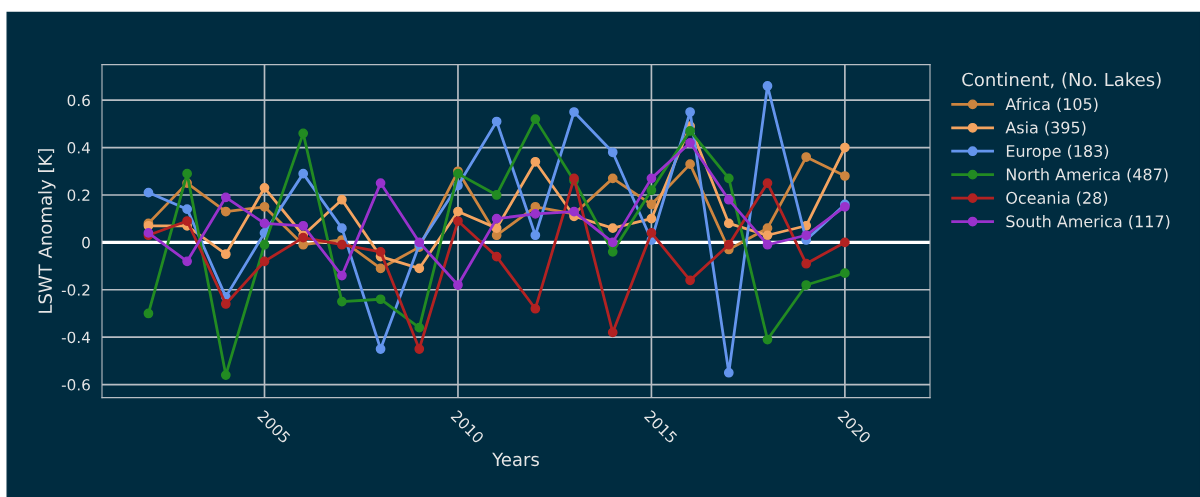 The width and height of the screenshot is (1200, 497). What do you see at coordinates (86, 242) in the screenshot?
I see `y-tick-label: 0` at bounding box center [86, 242].